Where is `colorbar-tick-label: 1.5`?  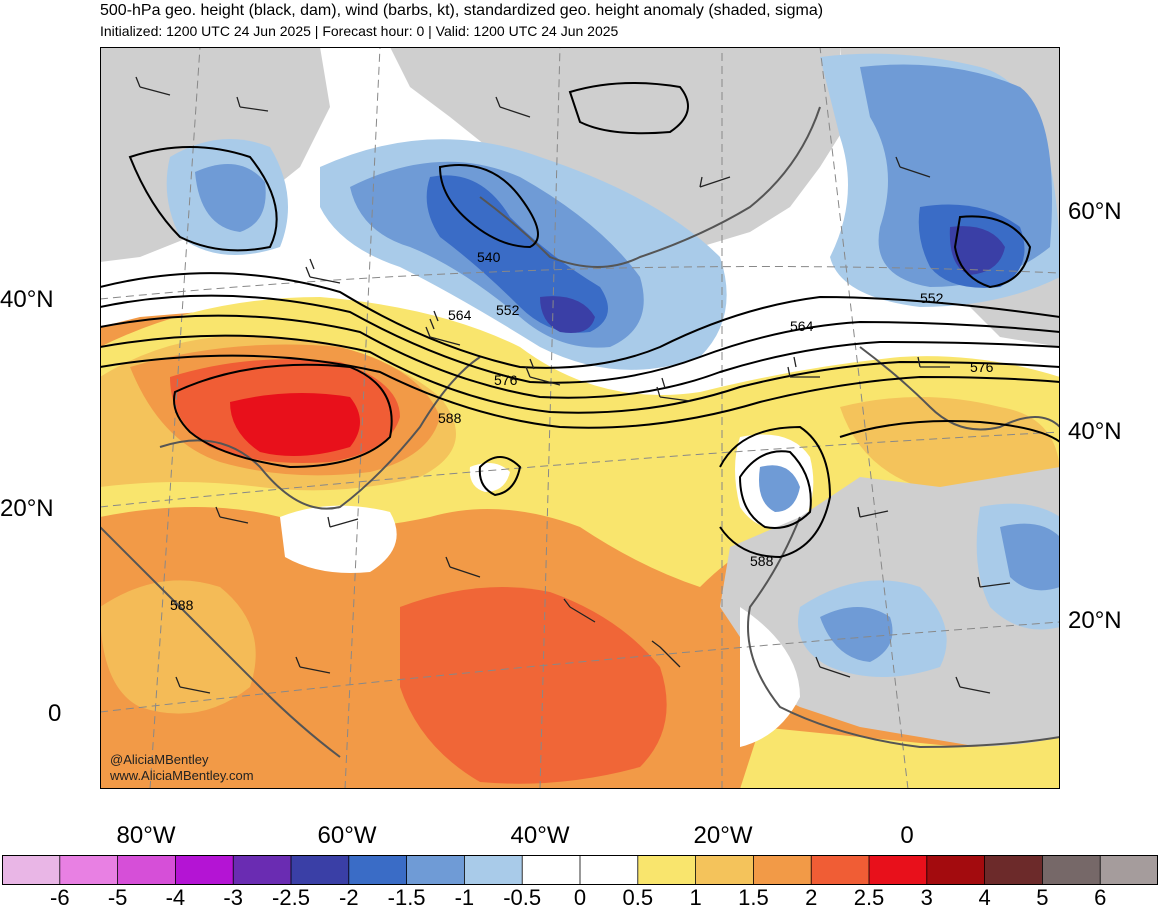
colorbar-tick-label: 1.5 is located at coordinates (753, 897).